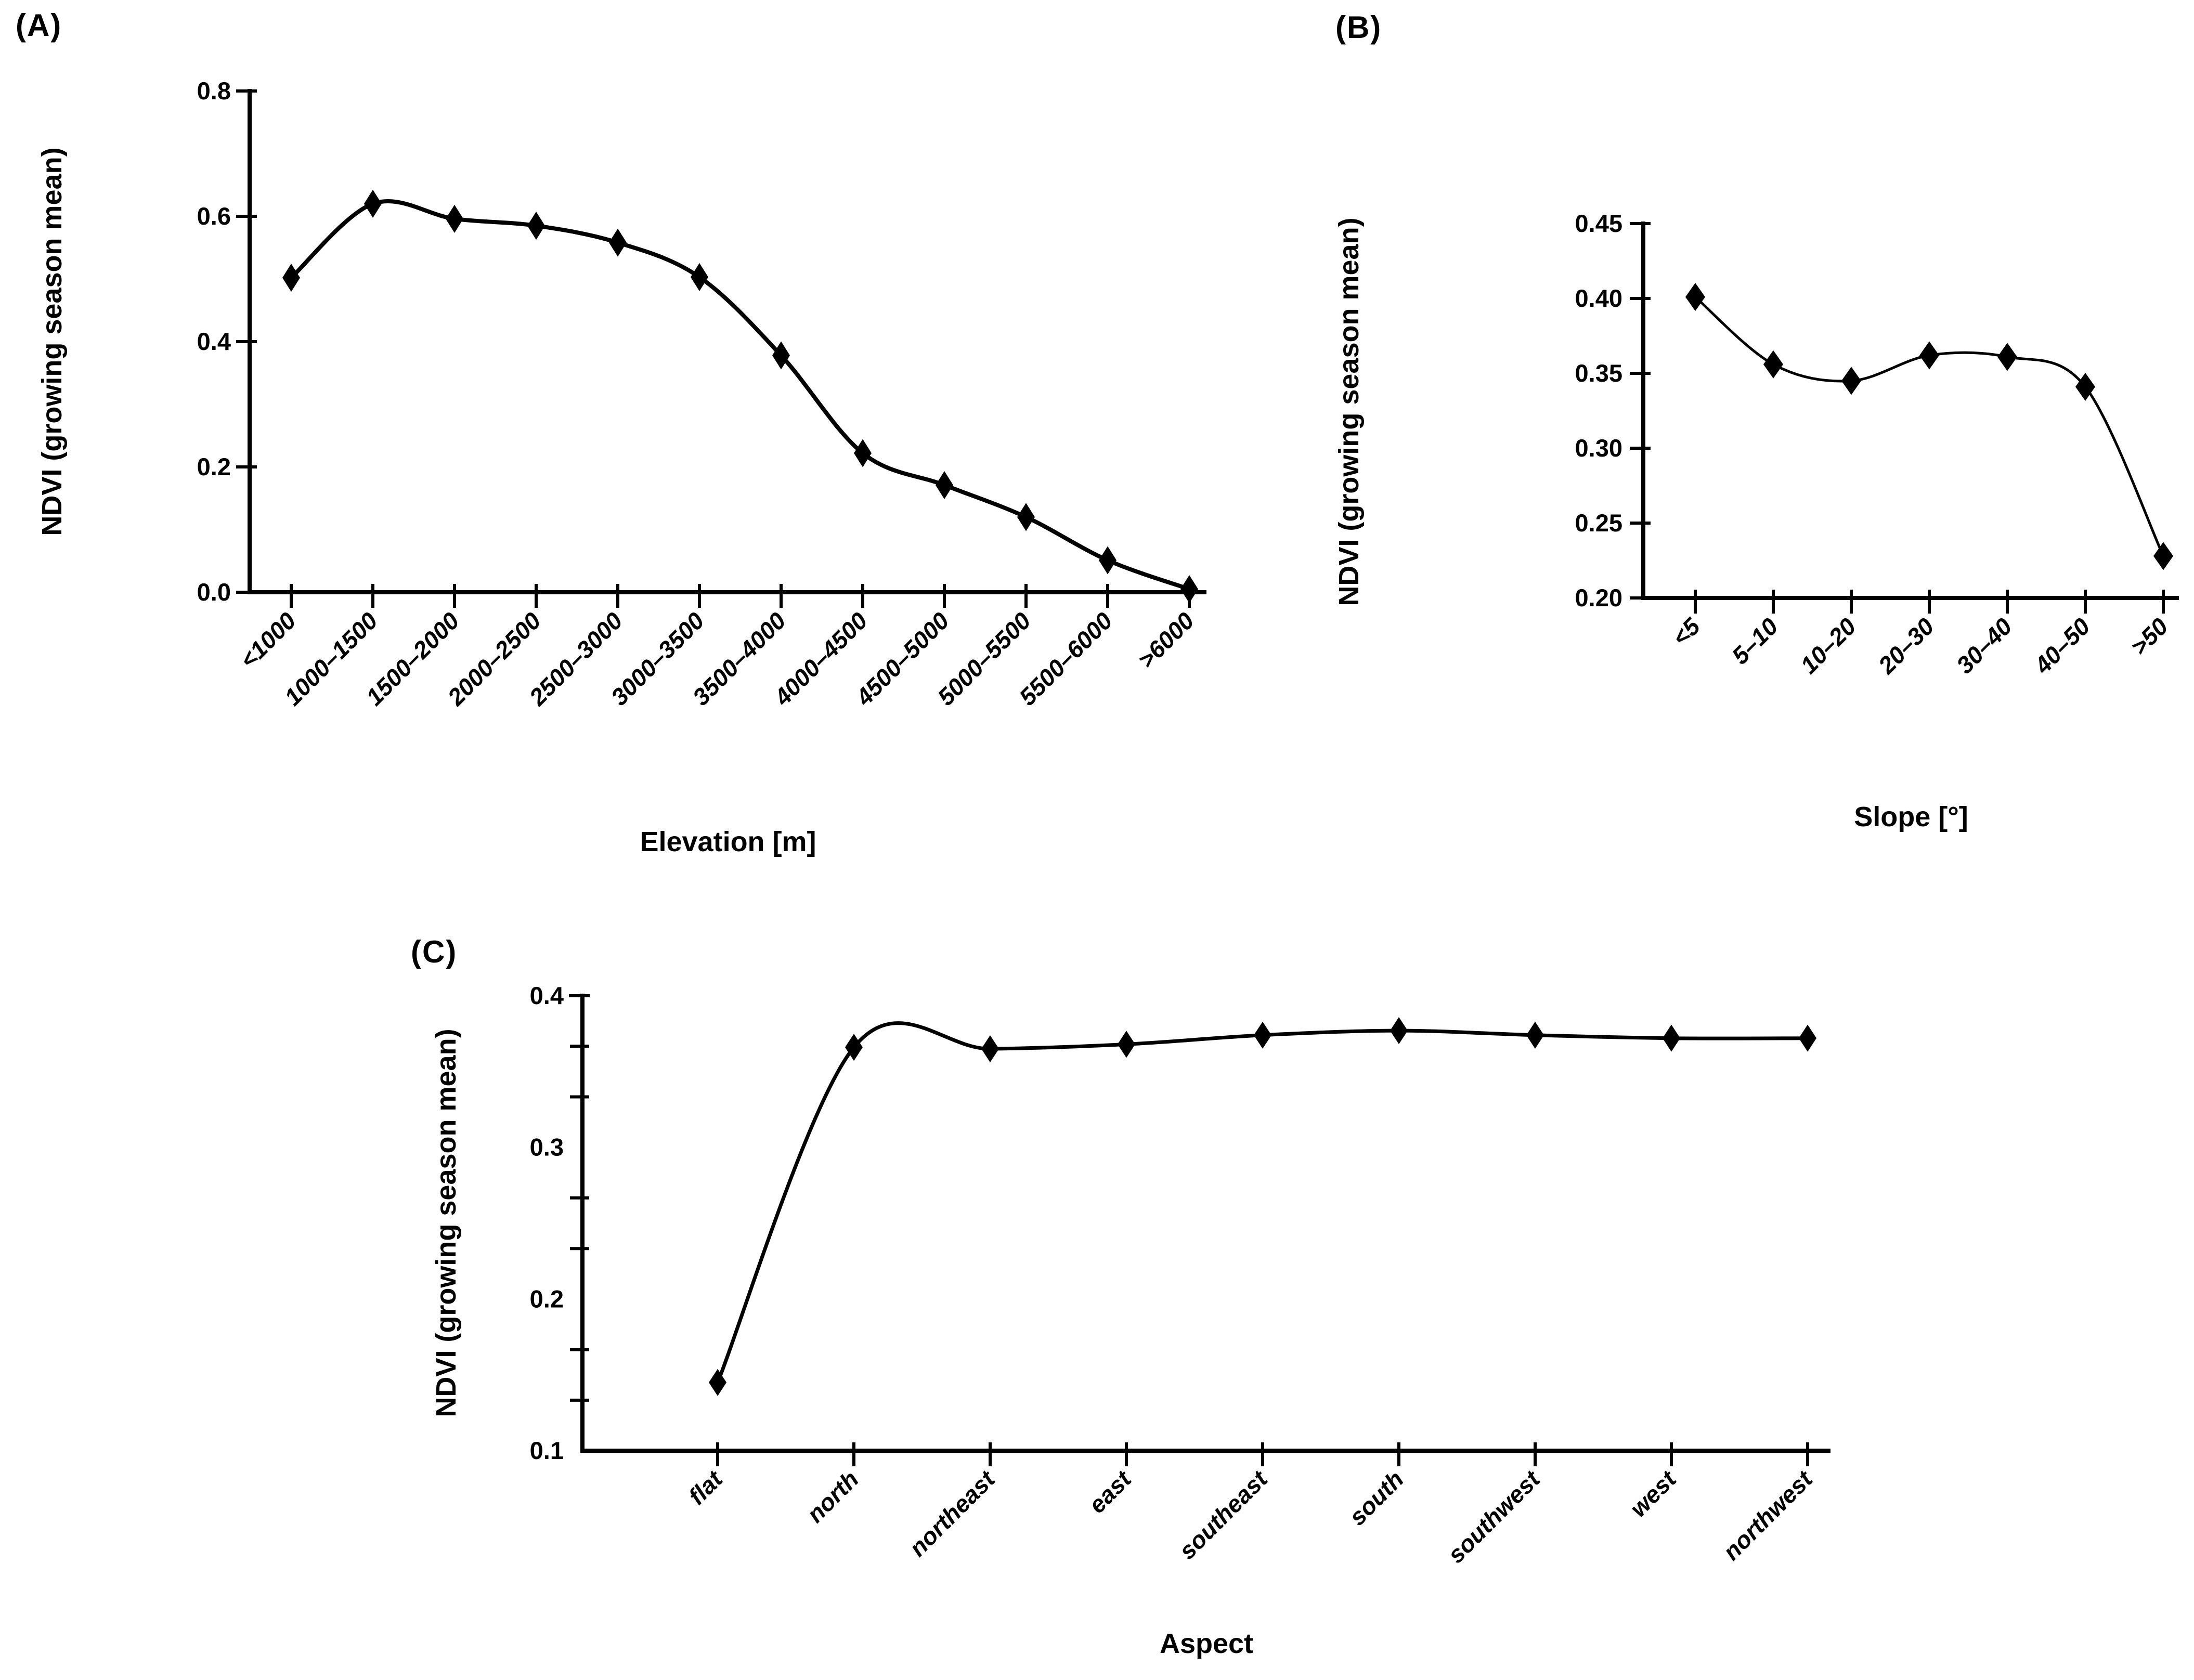  I want to click on y-tick-label: 0.8, so click(214, 91).